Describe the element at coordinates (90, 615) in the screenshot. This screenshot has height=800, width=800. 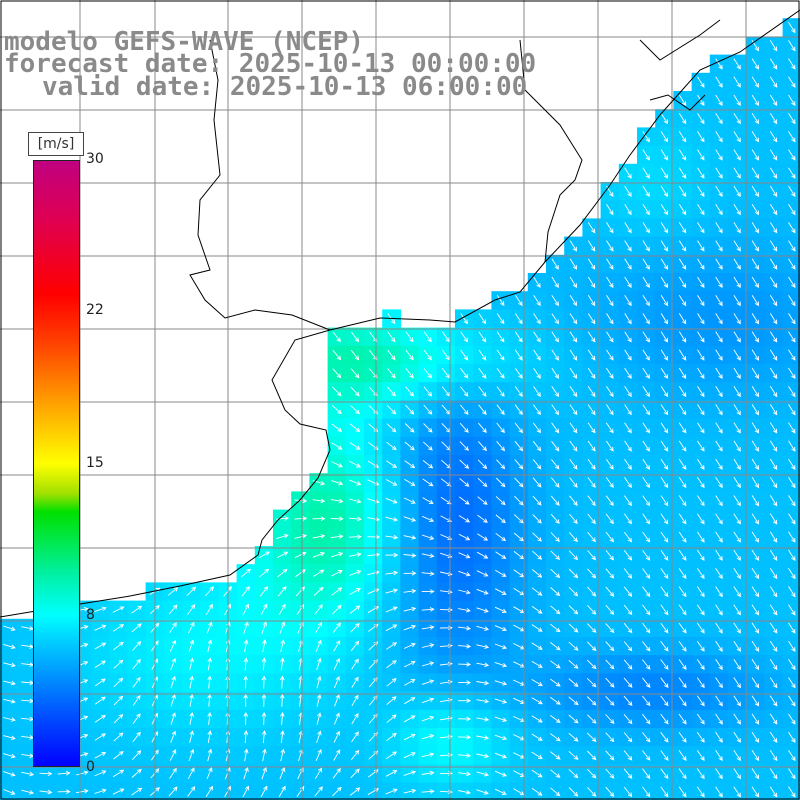
I see `colorbar-tick-8: 8` at that location.